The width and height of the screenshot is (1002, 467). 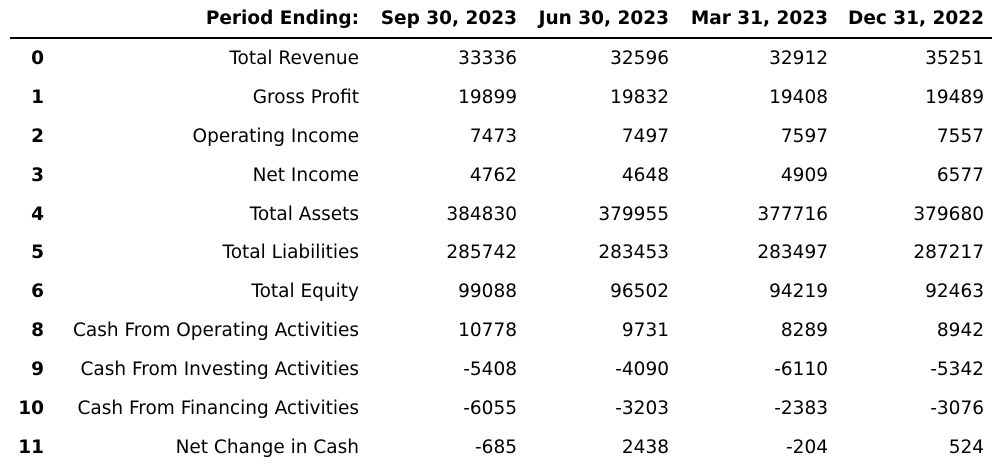 What do you see at coordinates (966, 447) in the screenshot?
I see `table-cell: 524` at bounding box center [966, 447].